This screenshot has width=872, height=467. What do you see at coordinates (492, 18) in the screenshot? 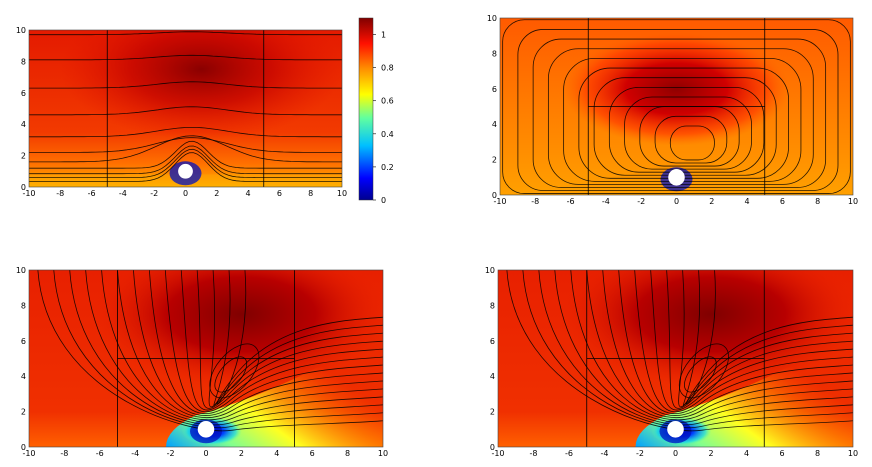
I see `y-tick-label: 10` at bounding box center [492, 18].